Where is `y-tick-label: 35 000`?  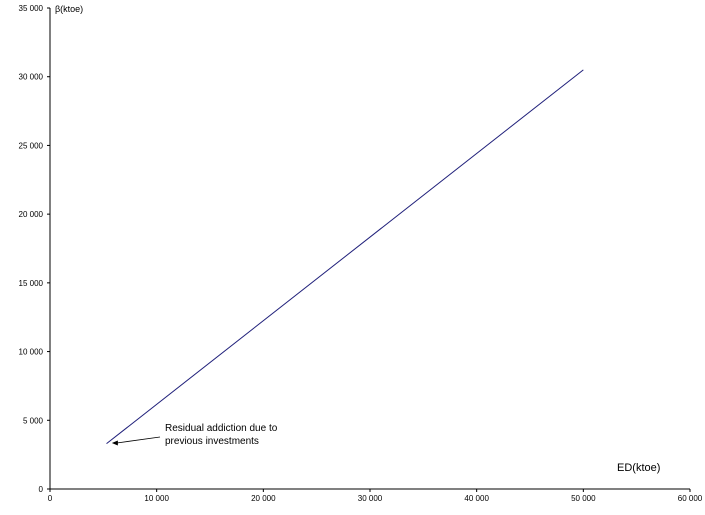
y-tick-label: 35 000 is located at coordinates (31, 8).